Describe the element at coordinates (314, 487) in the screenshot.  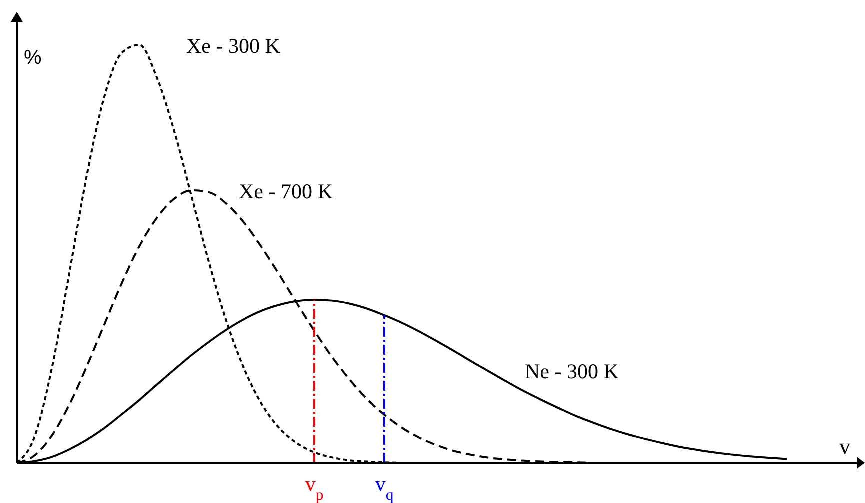
I see `x-tick-label: v$_{p}$` at that location.